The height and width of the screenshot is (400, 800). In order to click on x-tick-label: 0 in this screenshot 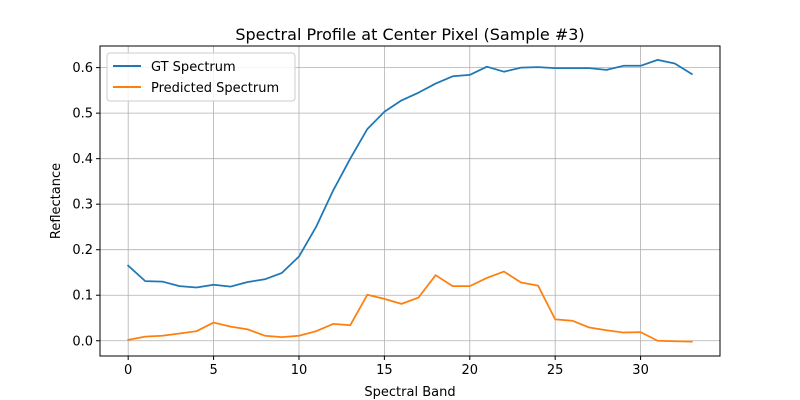, I will do `click(128, 370)`.